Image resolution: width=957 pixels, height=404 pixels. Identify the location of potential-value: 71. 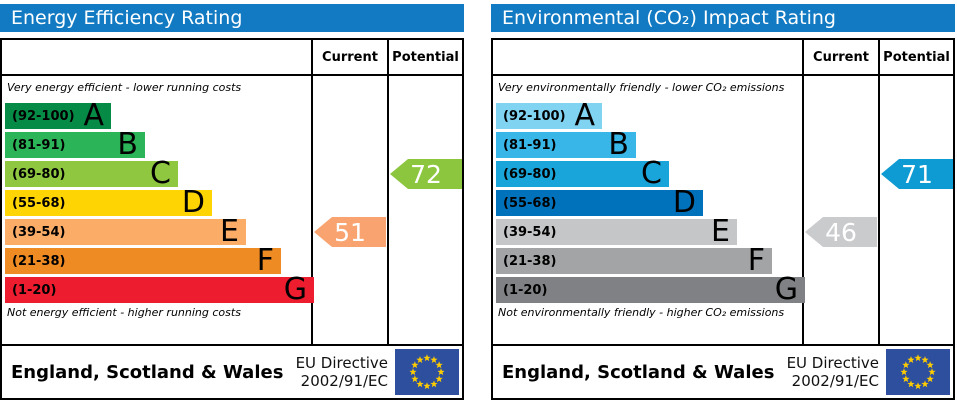
(917, 174).